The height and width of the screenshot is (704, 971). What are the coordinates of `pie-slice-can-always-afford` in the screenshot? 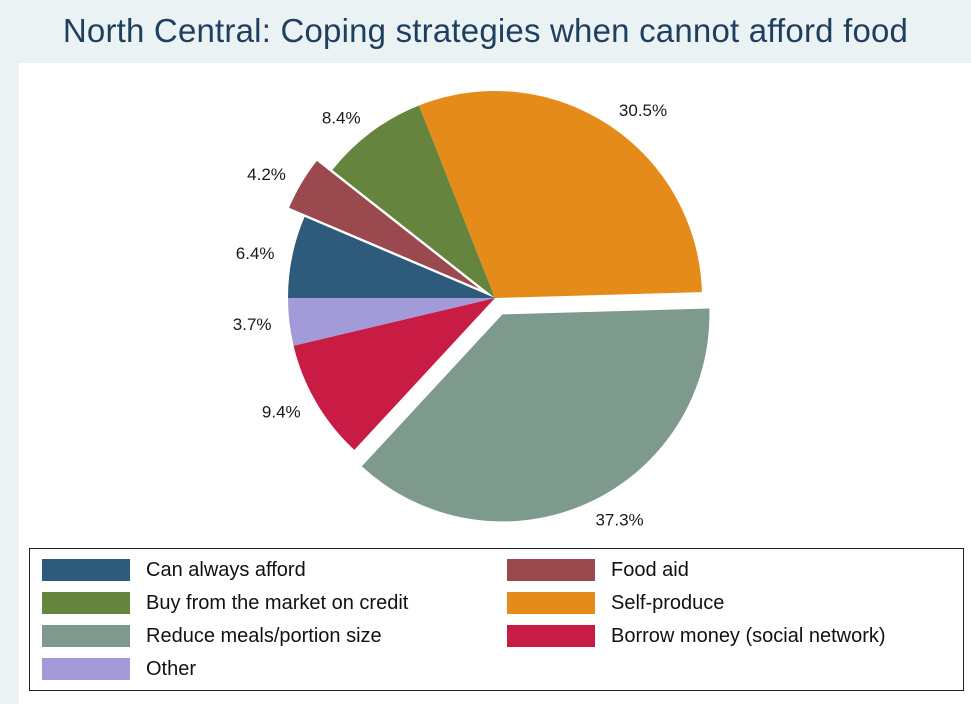 It's located at (391, 257).